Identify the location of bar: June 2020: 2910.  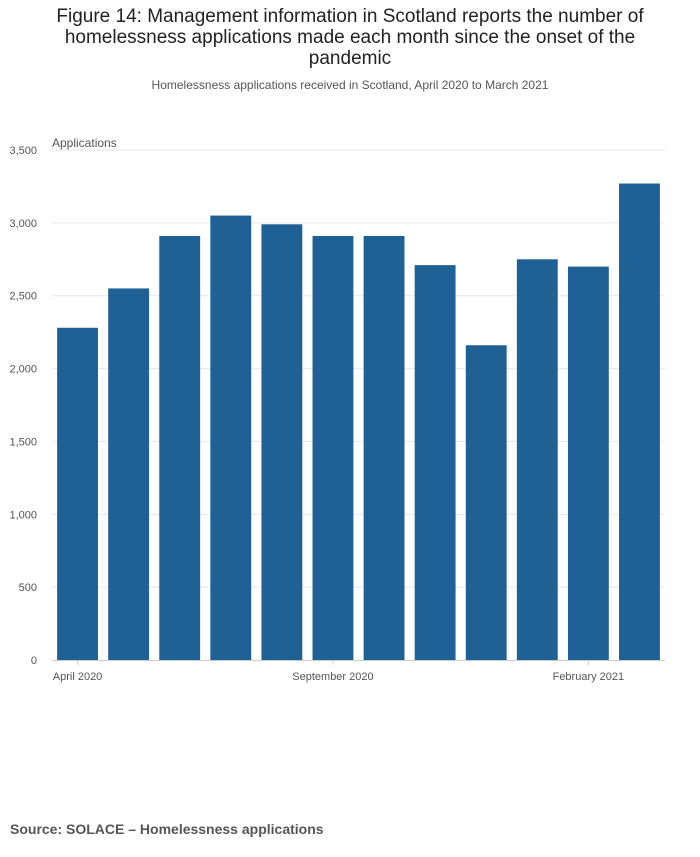
(180, 447).